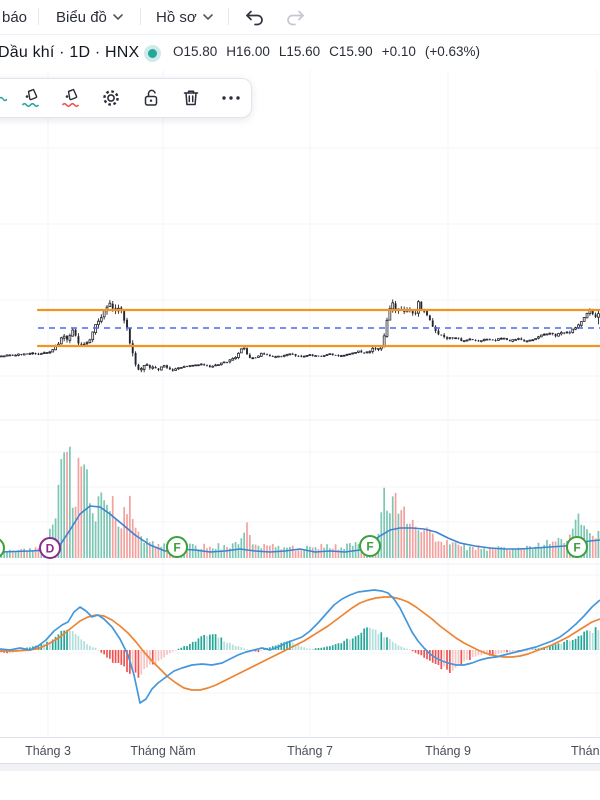  I want to click on bottom-band, so click(300, 767).